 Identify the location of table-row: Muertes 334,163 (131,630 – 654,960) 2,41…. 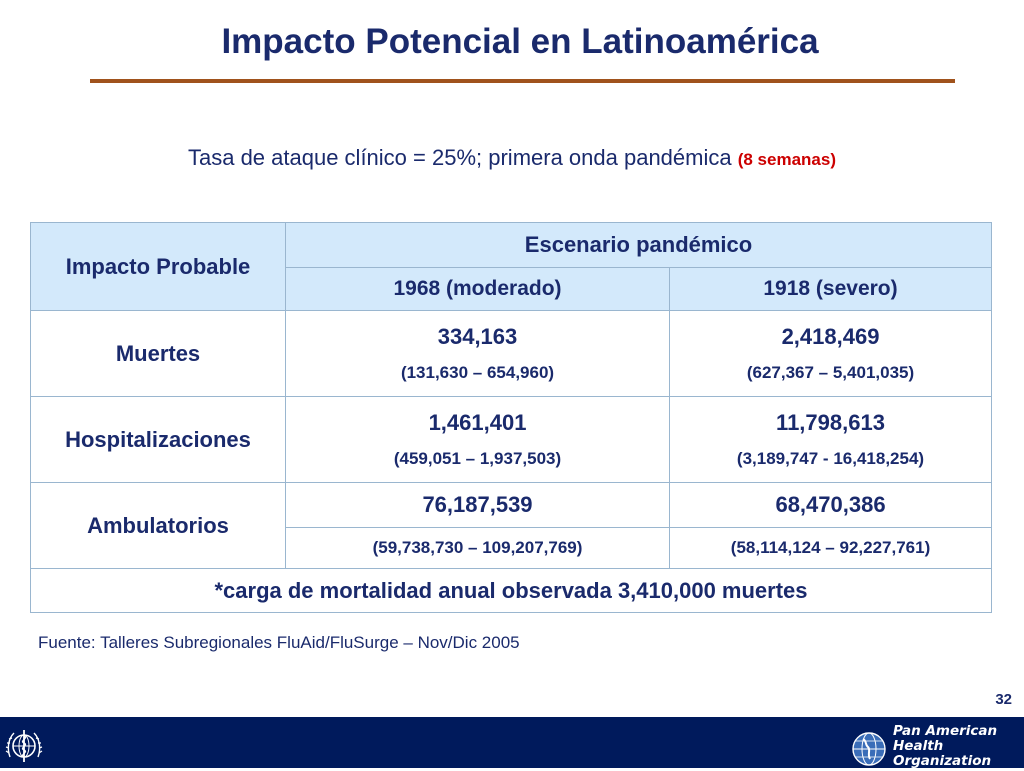
(511, 353).